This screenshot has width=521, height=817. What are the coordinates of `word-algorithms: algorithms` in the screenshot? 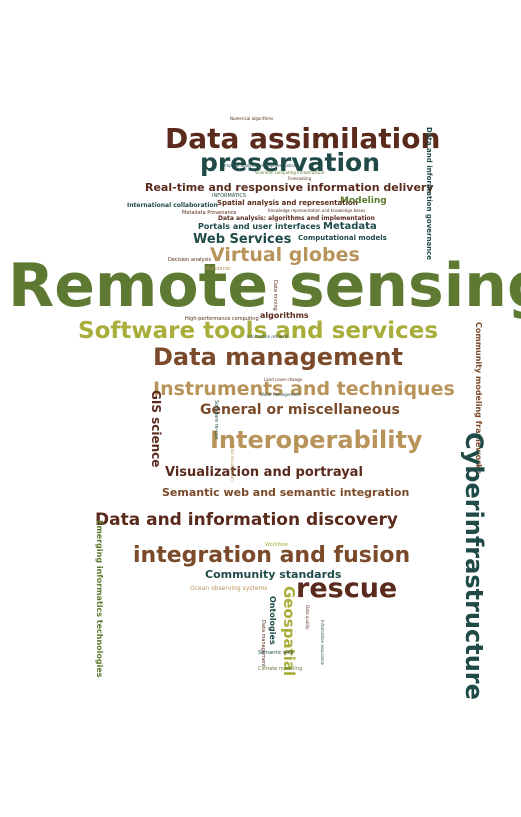 It's located at (284, 315).